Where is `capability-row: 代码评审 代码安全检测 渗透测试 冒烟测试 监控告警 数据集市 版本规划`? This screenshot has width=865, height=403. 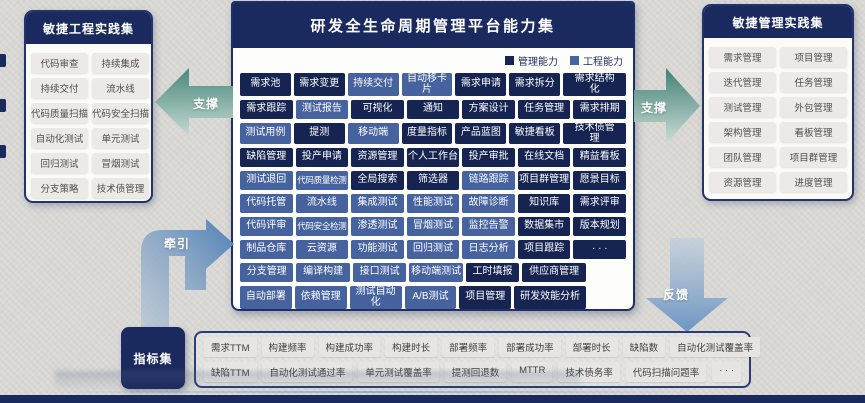
capability-row: 代码评审 代码安全检测 渗透测试 冒烟测试 监控告警 数据集市 版本规划 is located at coordinates (433, 226).